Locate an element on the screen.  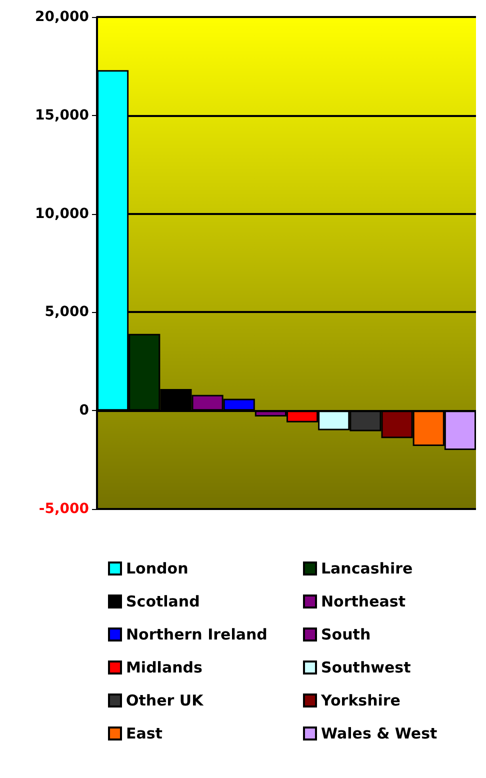
legend-label: Other UK is located at coordinates (165, 701).